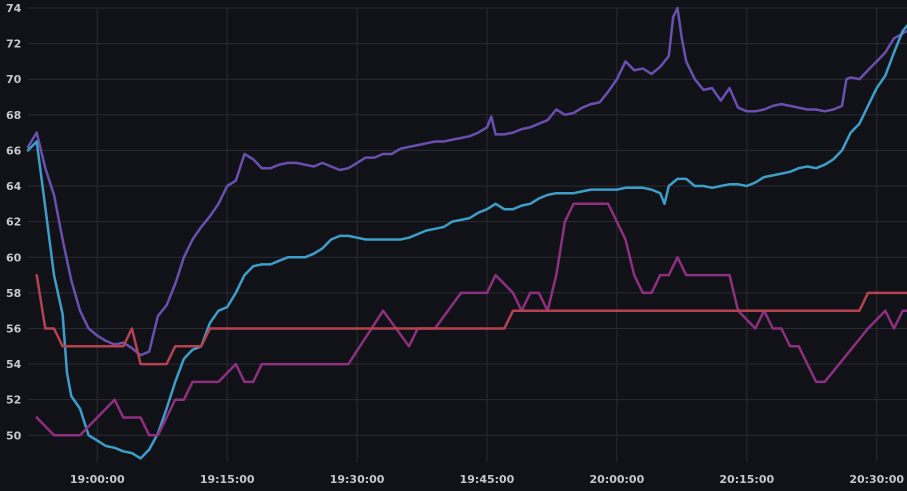 The height and width of the screenshot is (491, 907). I want to click on y-tick-label: 72, so click(13, 44).